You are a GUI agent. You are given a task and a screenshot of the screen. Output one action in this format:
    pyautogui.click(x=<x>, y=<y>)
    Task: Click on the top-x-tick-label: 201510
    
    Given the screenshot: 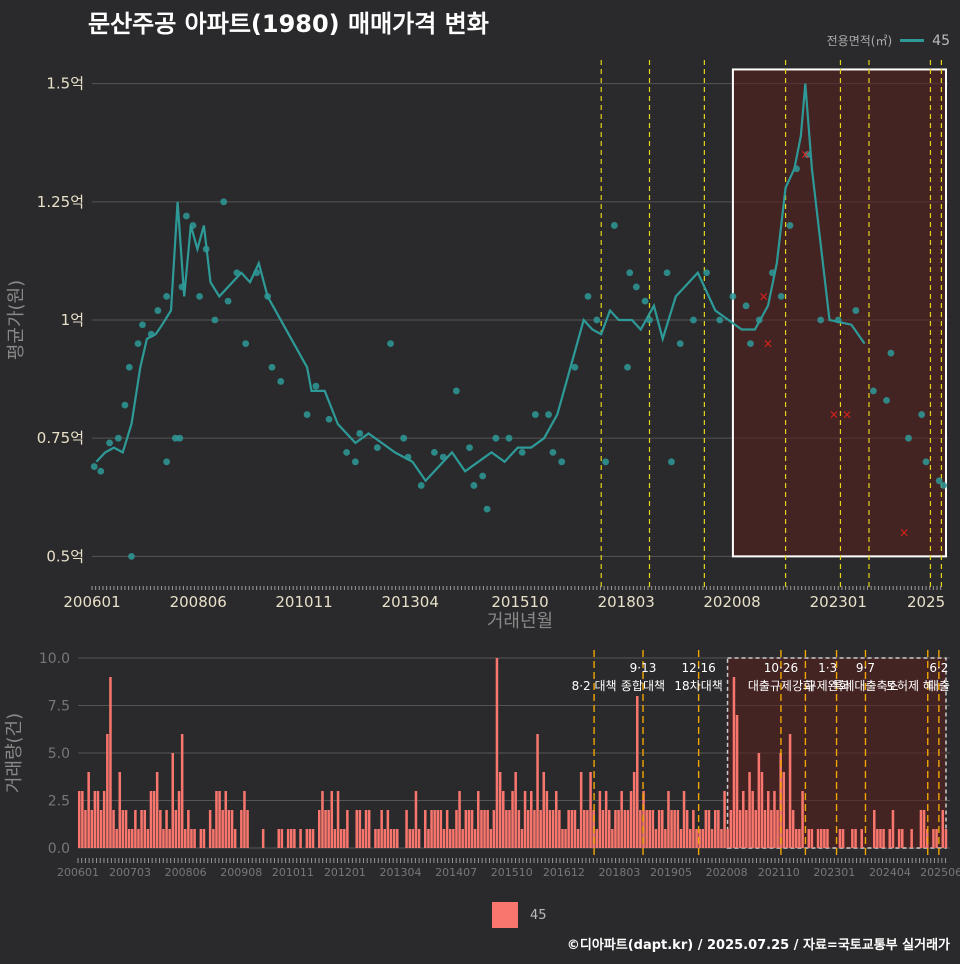 What is the action you would take?
    pyautogui.click(x=519, y=602)
    